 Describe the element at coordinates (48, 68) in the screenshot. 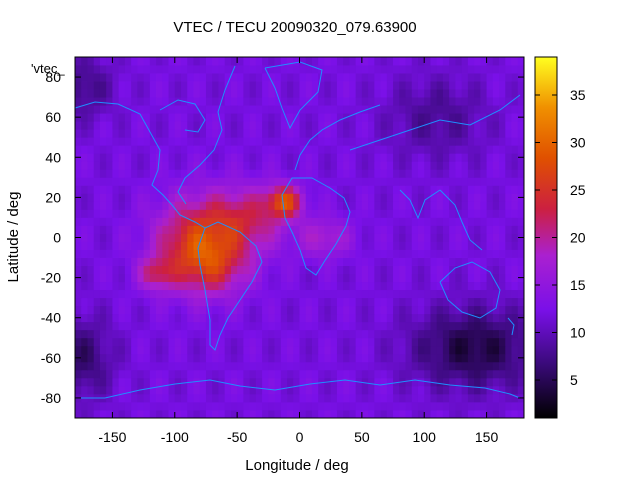

I see `key-label: 'vtec_` at that location.